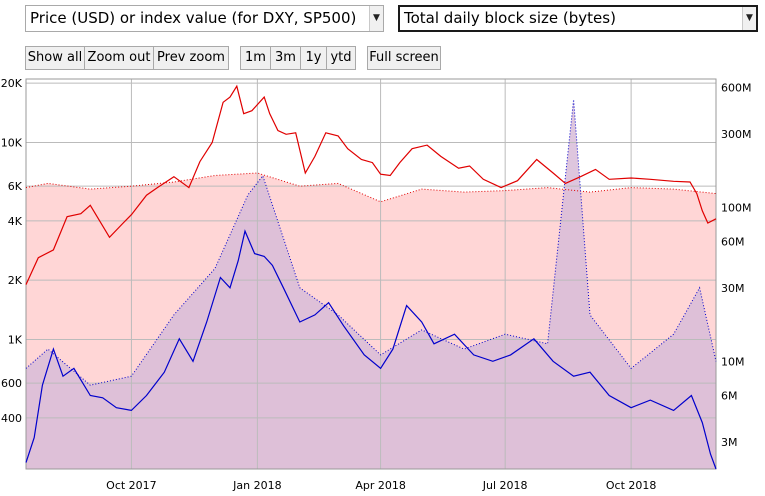  I want to click on y-right-tick-label: 300M, so click(736, 134).